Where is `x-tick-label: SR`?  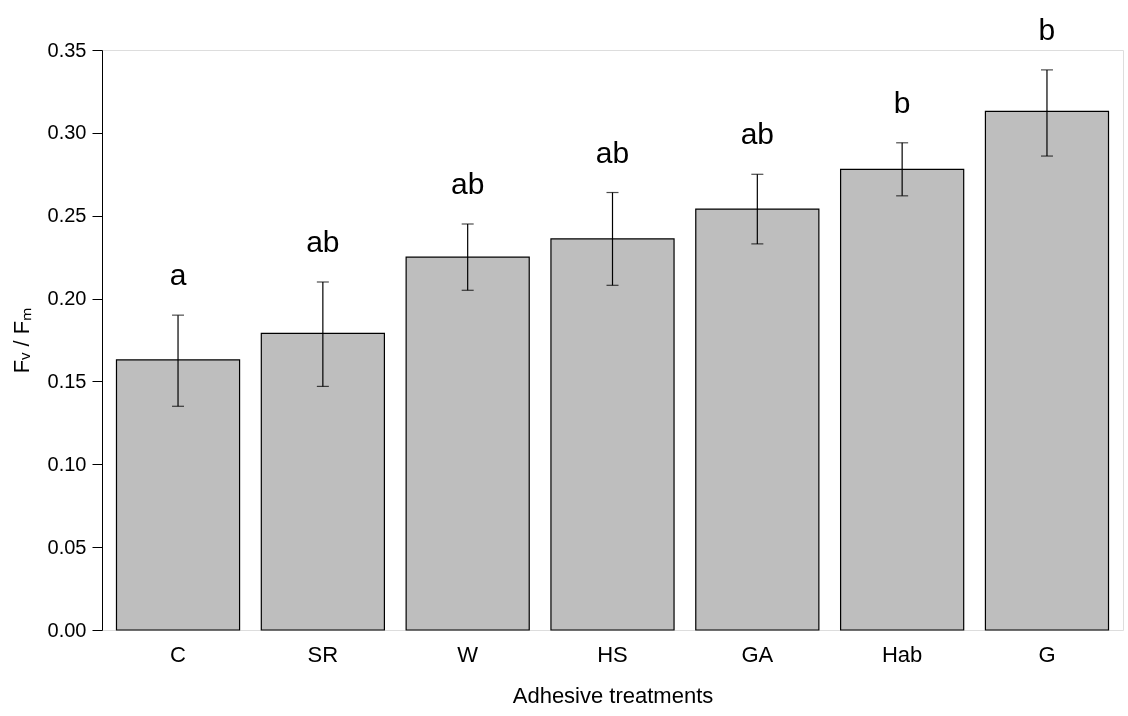
x-tick-label: SR is located at coordinates (323, 654).